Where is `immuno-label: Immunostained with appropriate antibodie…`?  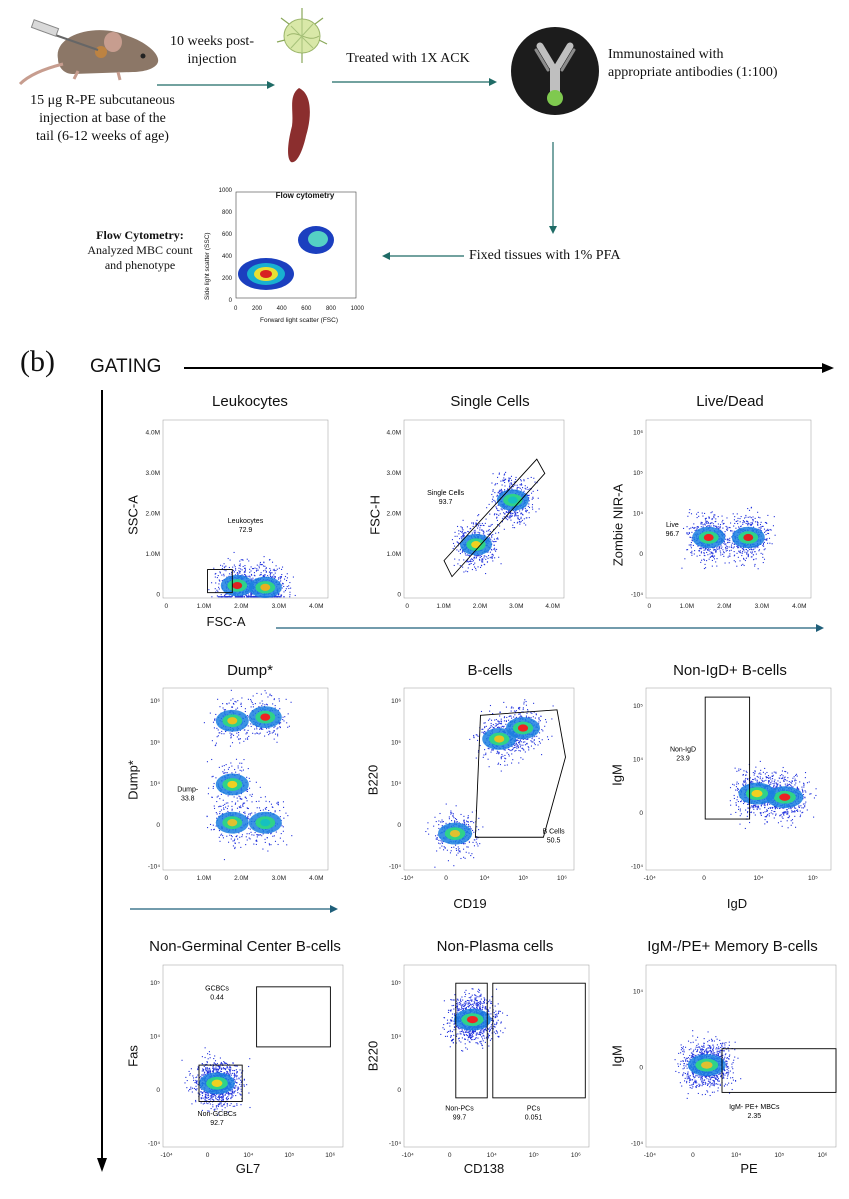
immuno-label: Immunostained with appropriate antibodie… is located at coordinates (693, 63).